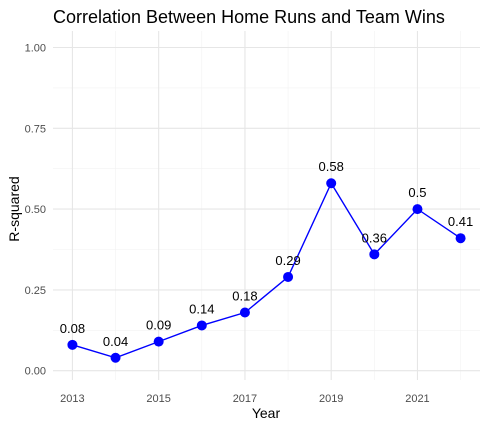 Image resolution: width=486 pixels, height=428 pixels. I want to click on data-label: 0.04, so click(115, 341).